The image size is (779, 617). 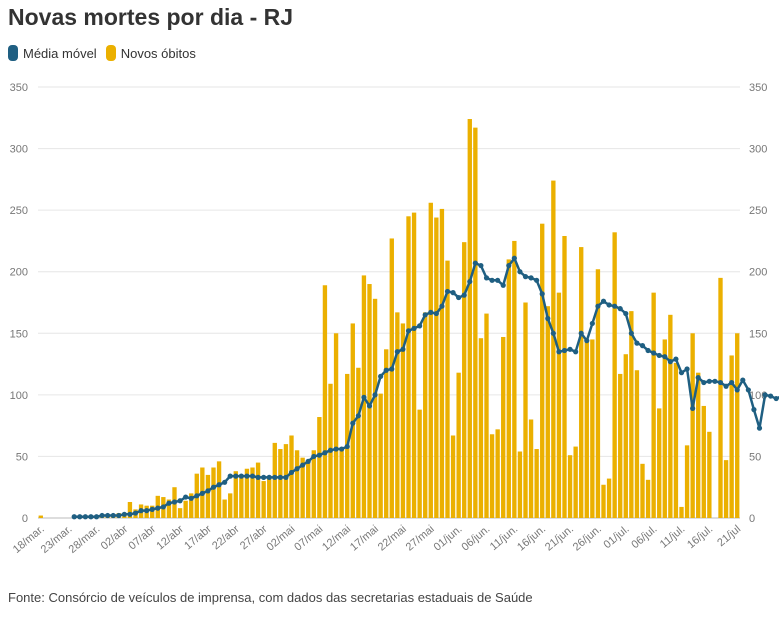 I want to click on y-tick-label-right: 350, so click(x=758, y=88).